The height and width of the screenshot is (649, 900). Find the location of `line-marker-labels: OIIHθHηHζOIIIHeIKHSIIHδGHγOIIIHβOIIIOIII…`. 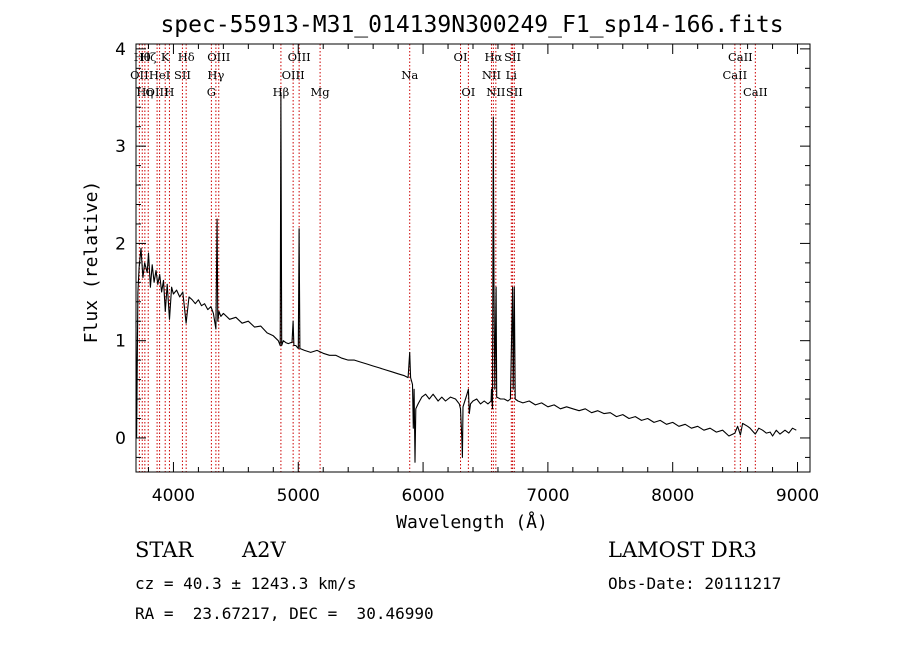

line-marker-labels: OIIHθHηHζOIIIHeIKHSIIHδGHγOIIIHβOIIIOIII… is located at coordinates (449, 74).